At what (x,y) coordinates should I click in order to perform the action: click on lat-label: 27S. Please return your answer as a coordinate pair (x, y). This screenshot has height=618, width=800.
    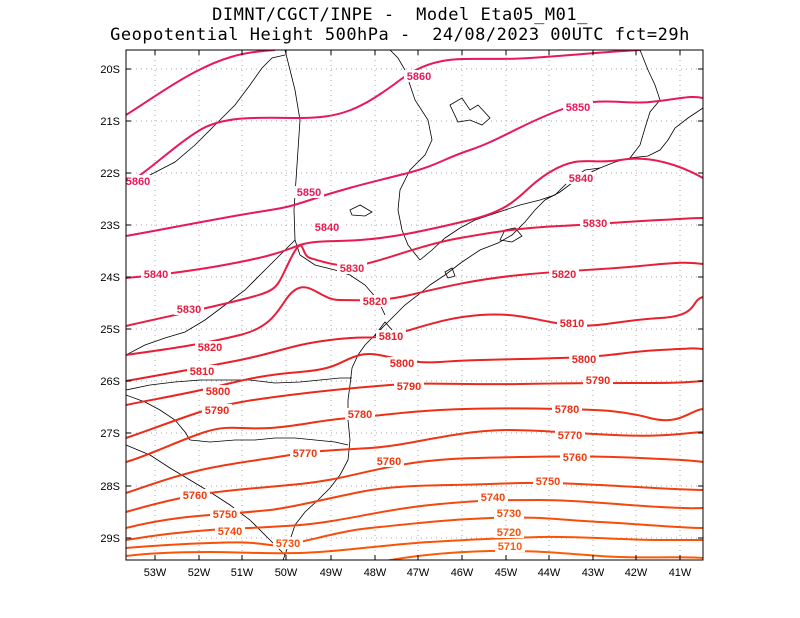
    Looking at the image, I should click on (110, 434).